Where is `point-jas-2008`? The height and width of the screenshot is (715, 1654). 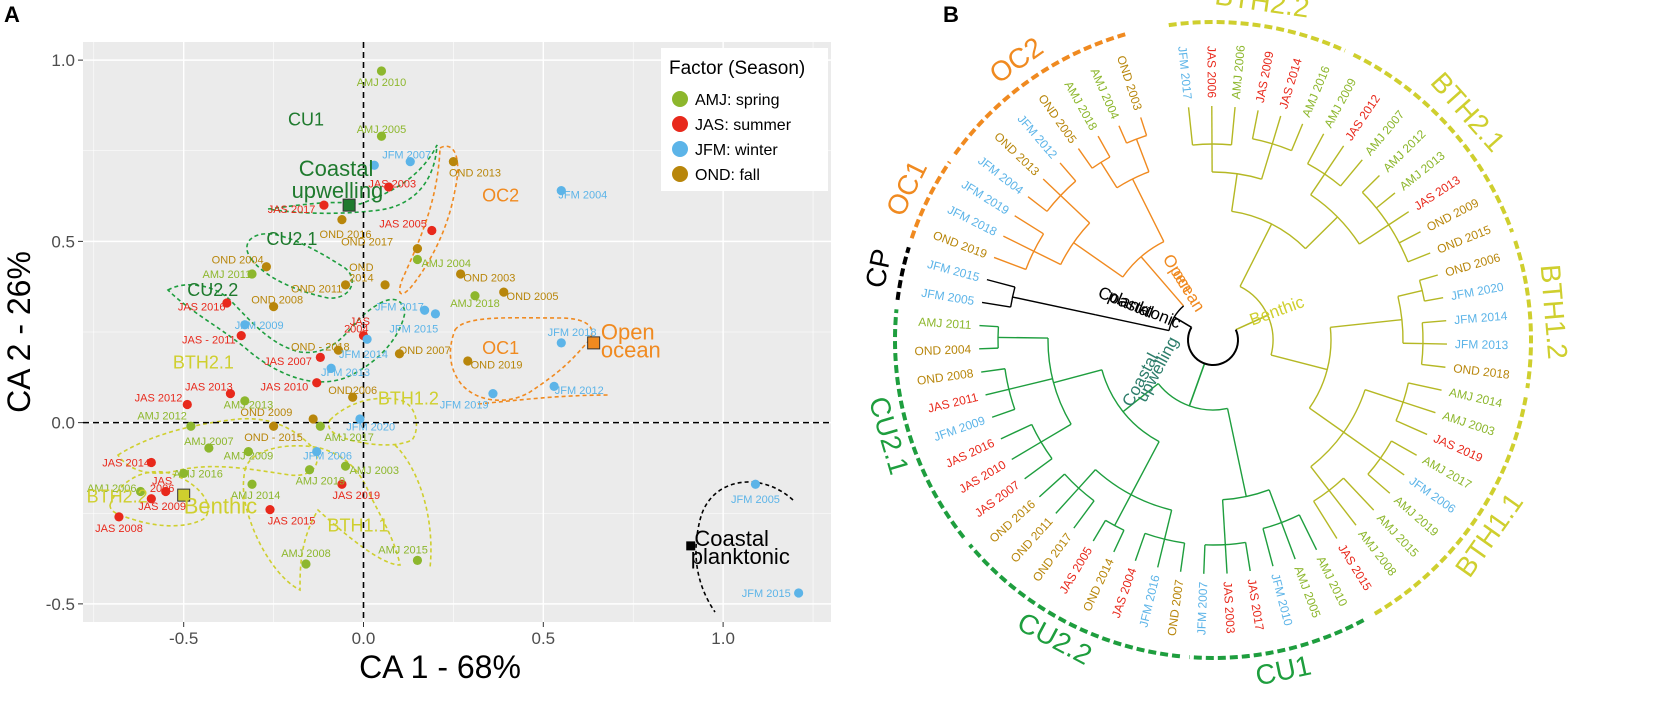
point-jas-2008 is located at coordinates (119, 517).